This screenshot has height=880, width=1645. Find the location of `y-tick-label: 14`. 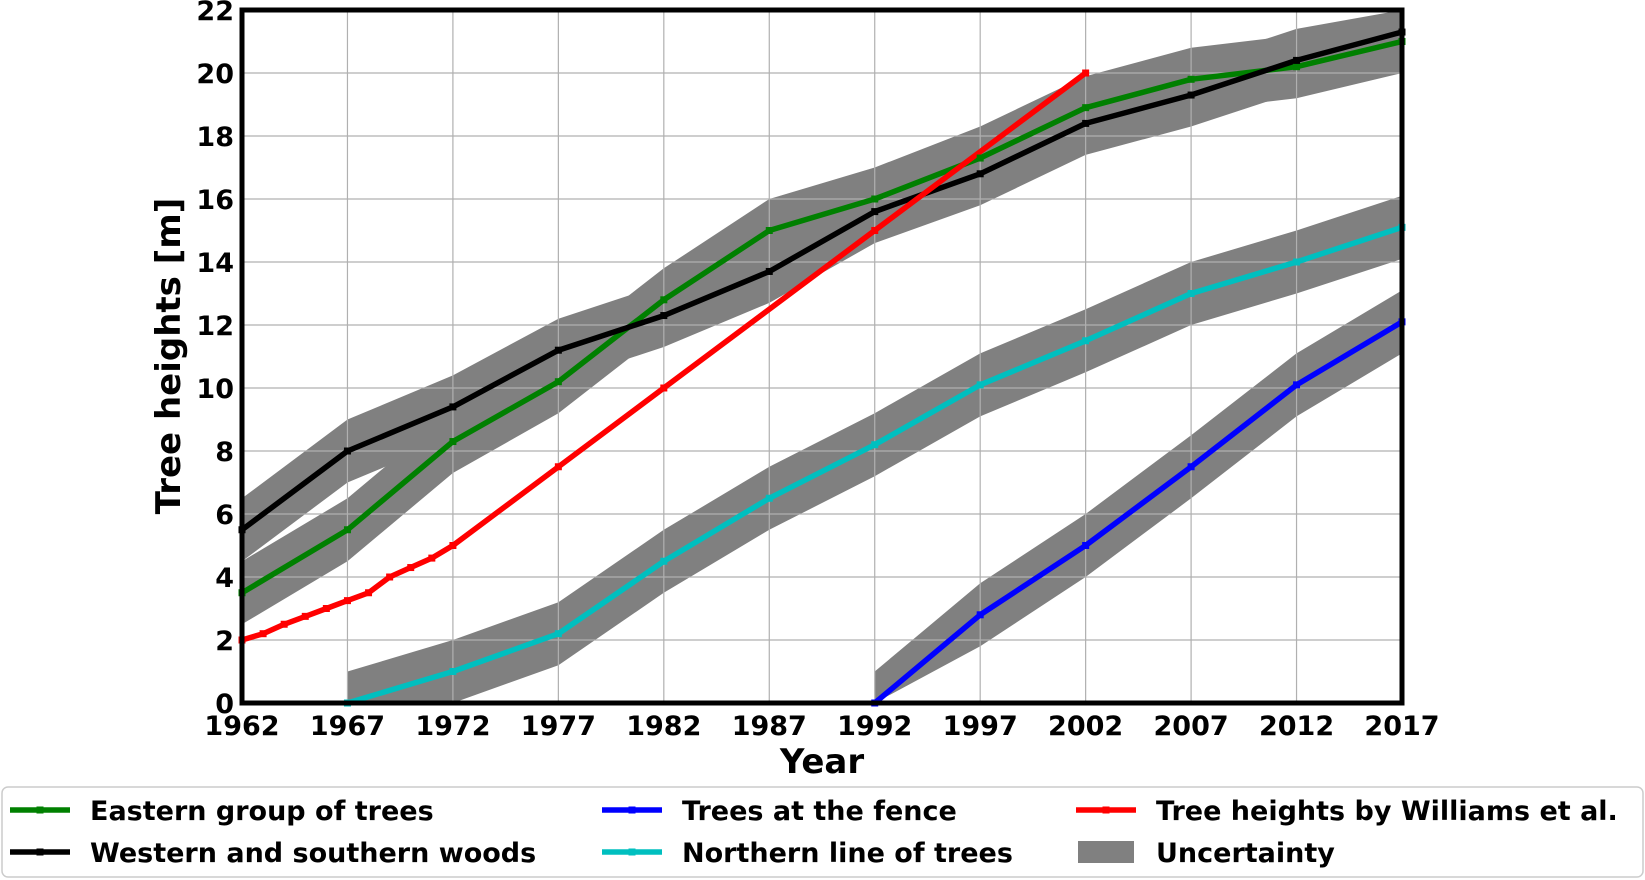

y-tick-label: 14 is located at coordinates (215, 263).